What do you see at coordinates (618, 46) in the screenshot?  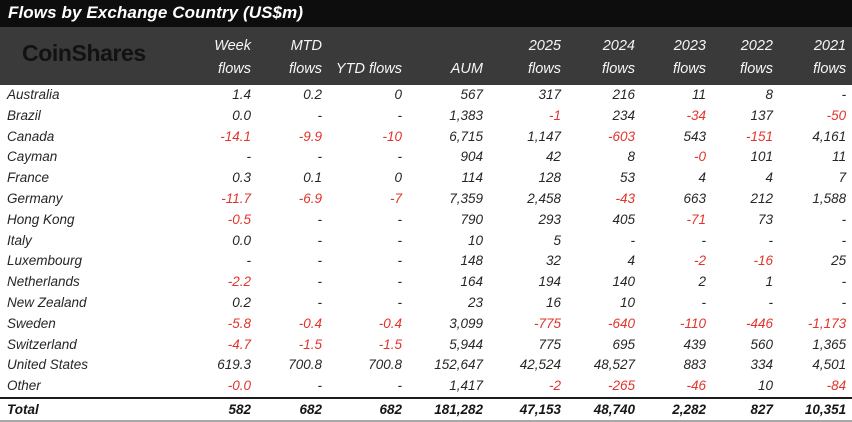 I see `header-label: 2024` at bounding box center [618, 46].